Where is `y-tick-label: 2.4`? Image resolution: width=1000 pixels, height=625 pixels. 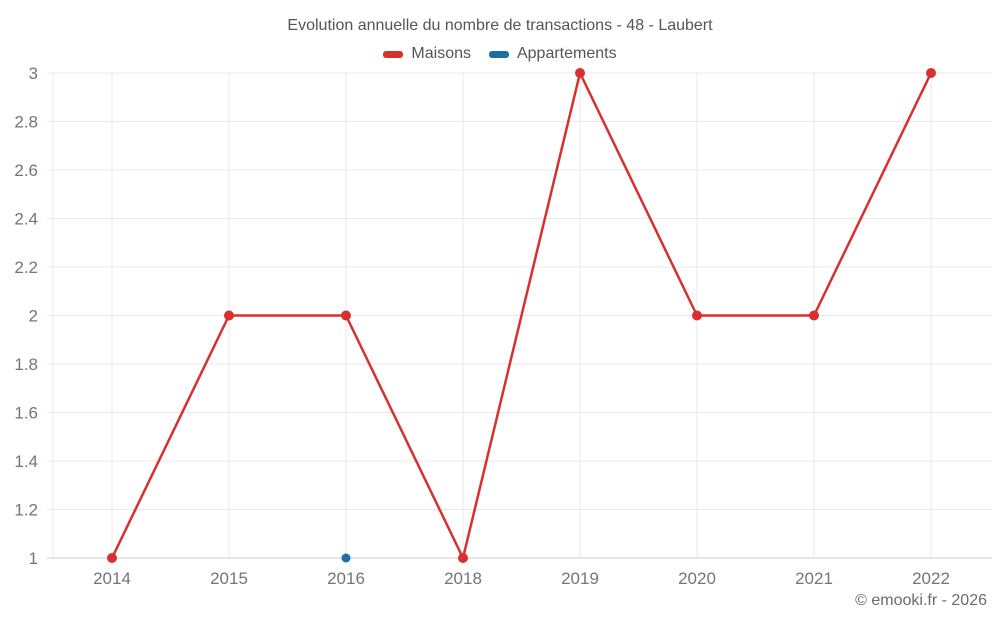 y-tick-label: 2.4 is located at coordinates (26, 219).